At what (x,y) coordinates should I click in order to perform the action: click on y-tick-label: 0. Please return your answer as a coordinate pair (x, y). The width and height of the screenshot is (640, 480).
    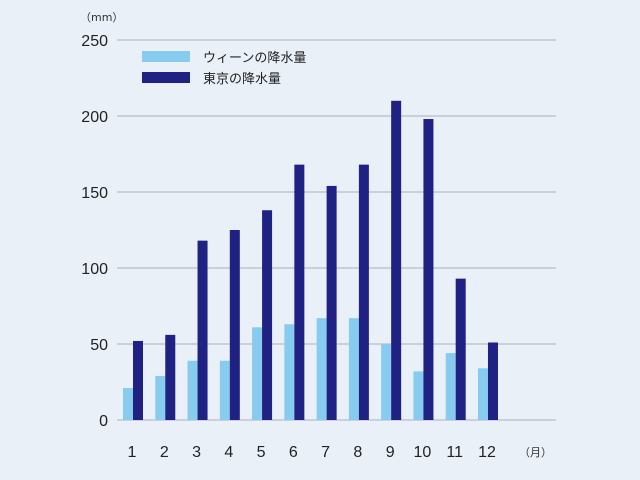
    Looking at the image, I should click on (103, 421).